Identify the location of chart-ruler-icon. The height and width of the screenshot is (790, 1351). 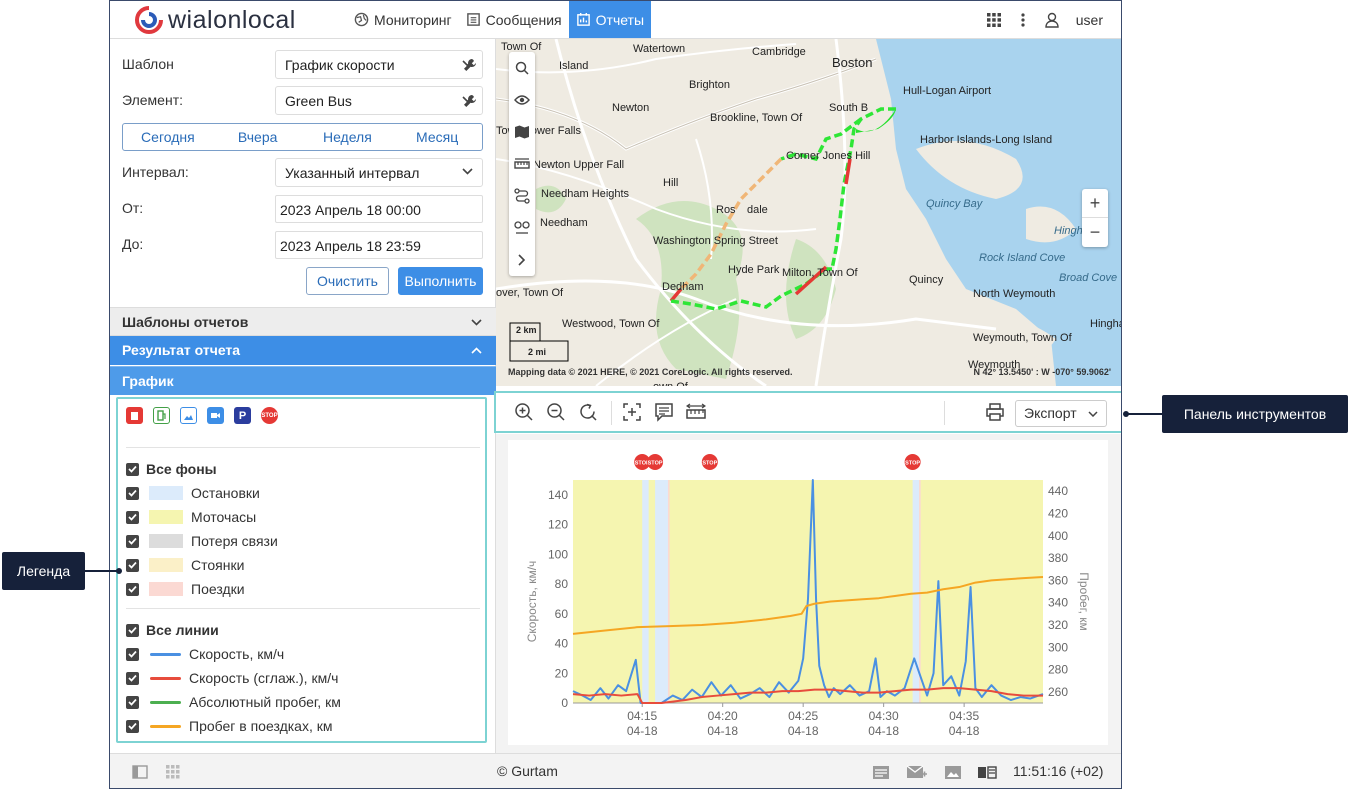
(696, 412).